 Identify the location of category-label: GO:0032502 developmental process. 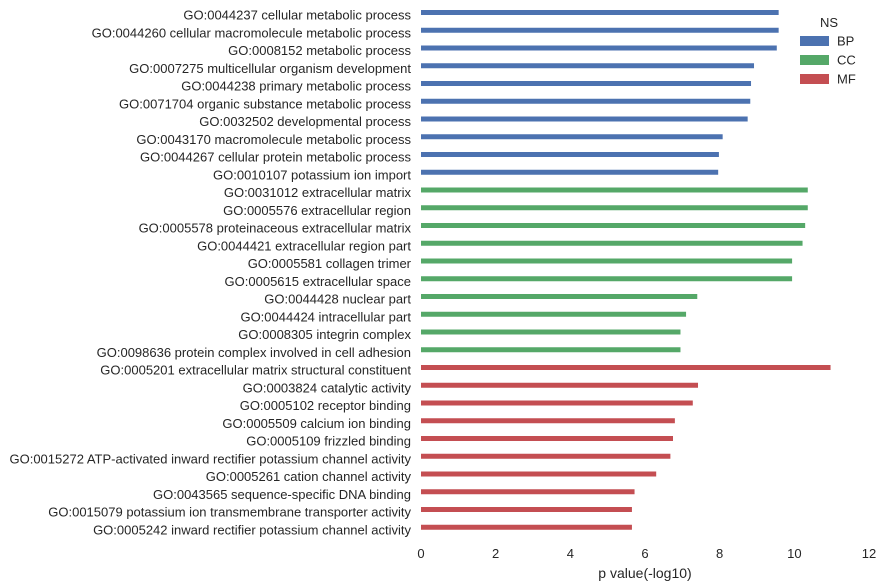
(305, 121).